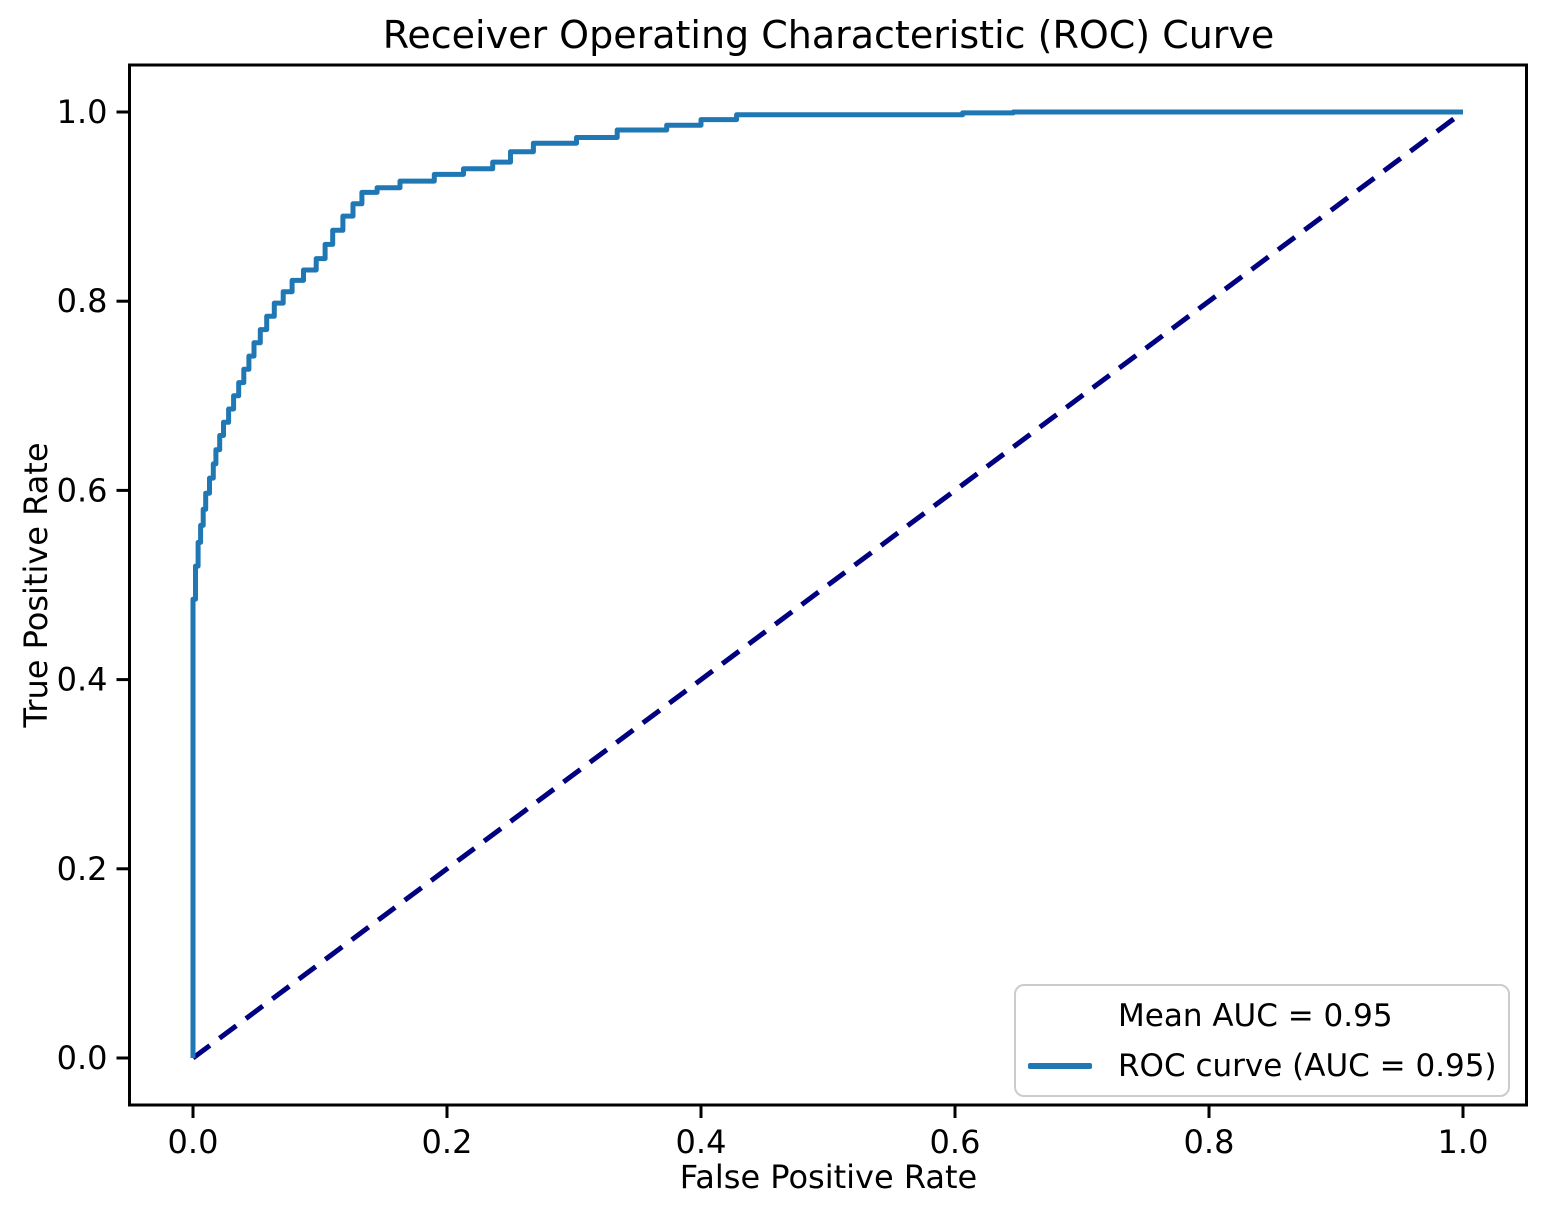  Describe the element at coordinates (1060, 1016) in the screenshot. I see `legend-blank-swatch` at that location.